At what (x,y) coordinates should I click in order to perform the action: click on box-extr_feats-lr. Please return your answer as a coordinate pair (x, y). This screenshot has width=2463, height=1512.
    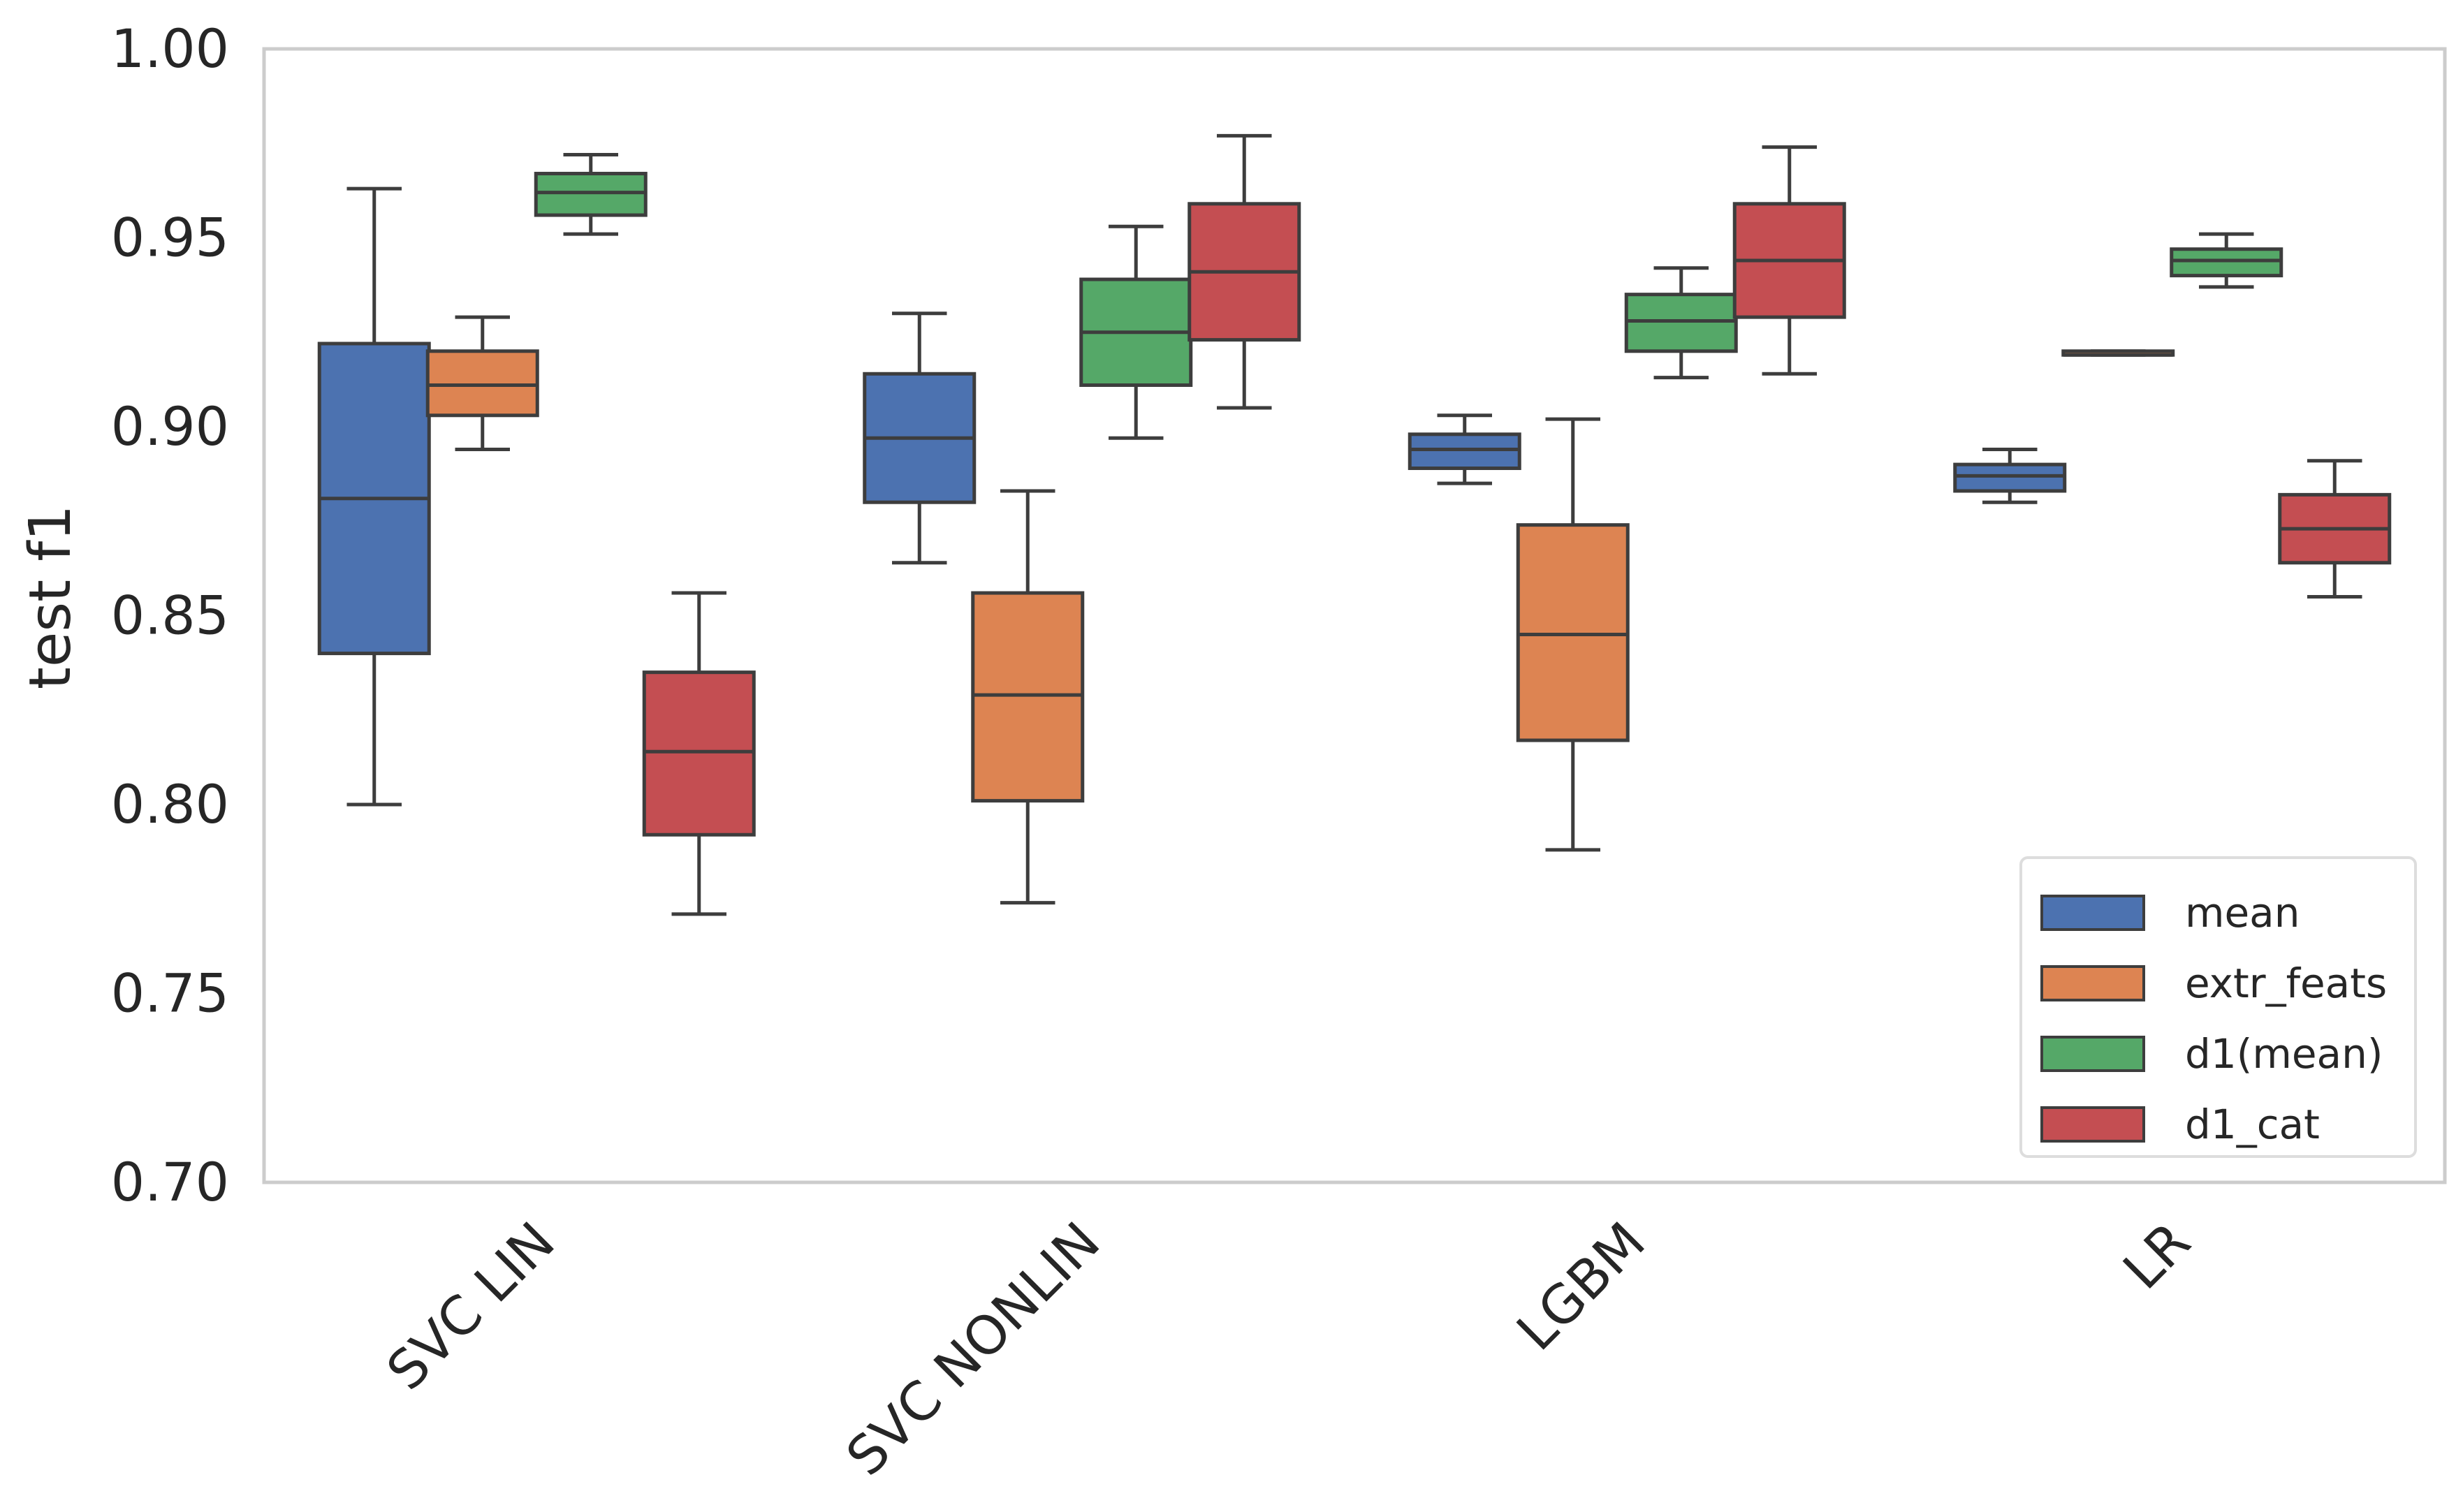
    Looking at the image, I should click on (2118, 353).